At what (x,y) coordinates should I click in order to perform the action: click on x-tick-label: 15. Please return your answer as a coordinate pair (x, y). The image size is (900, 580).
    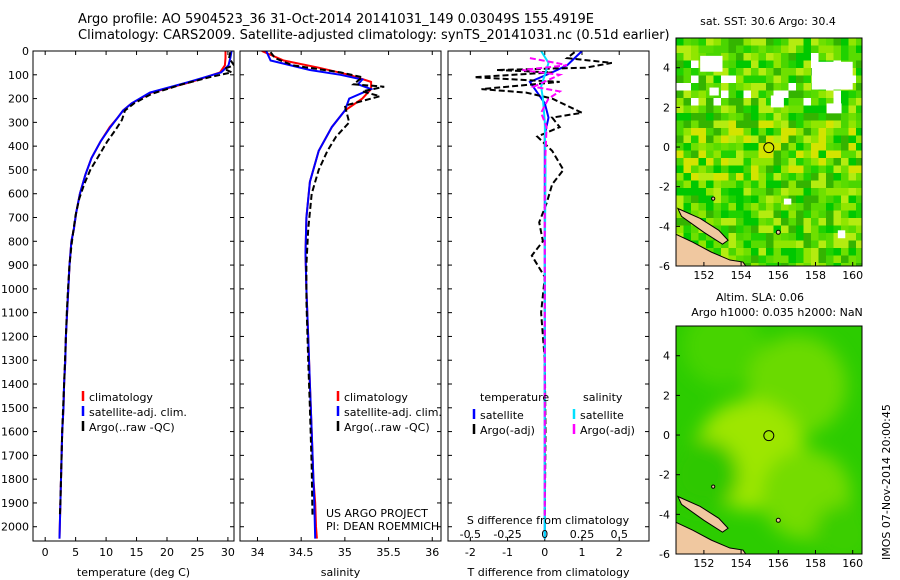
    Looking at the image, I should click on (137, 552).